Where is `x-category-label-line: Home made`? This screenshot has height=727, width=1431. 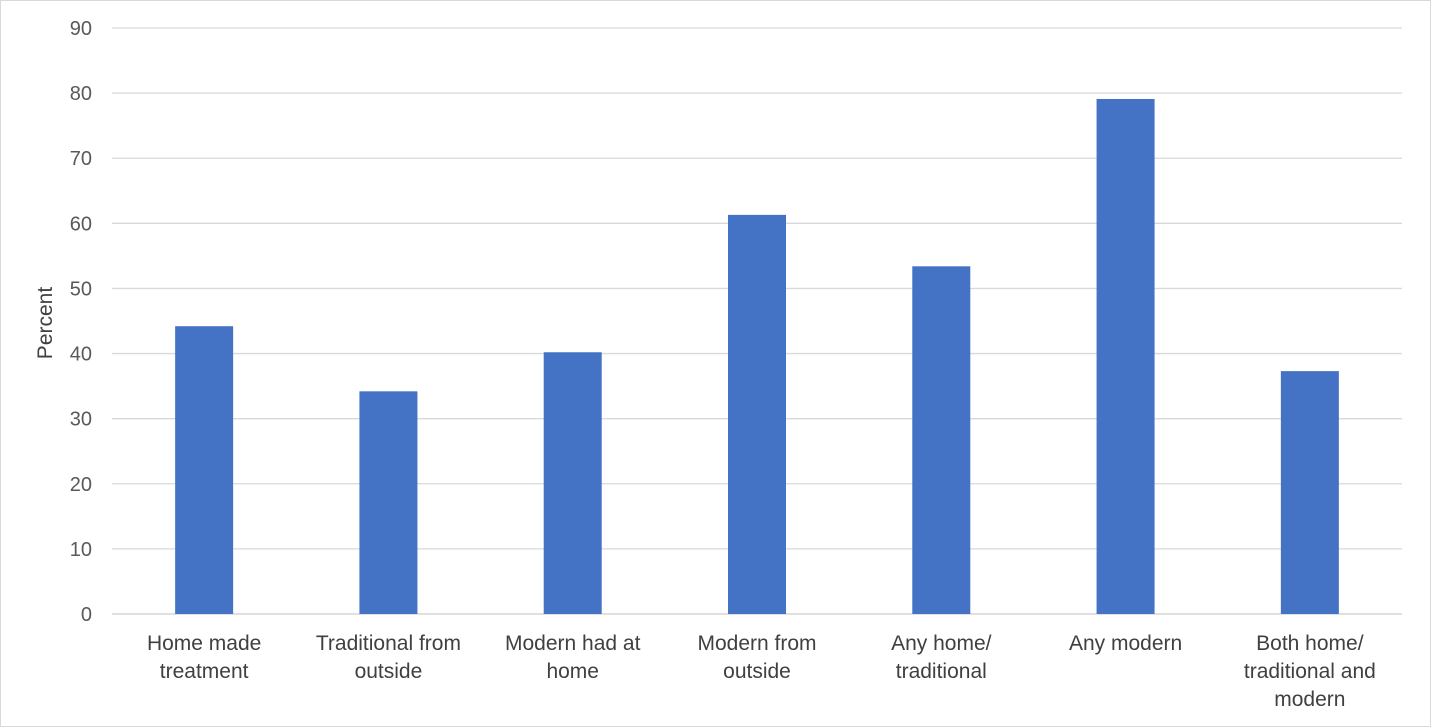
x-category-label-line: Home made is located at coordinates (204, 643).